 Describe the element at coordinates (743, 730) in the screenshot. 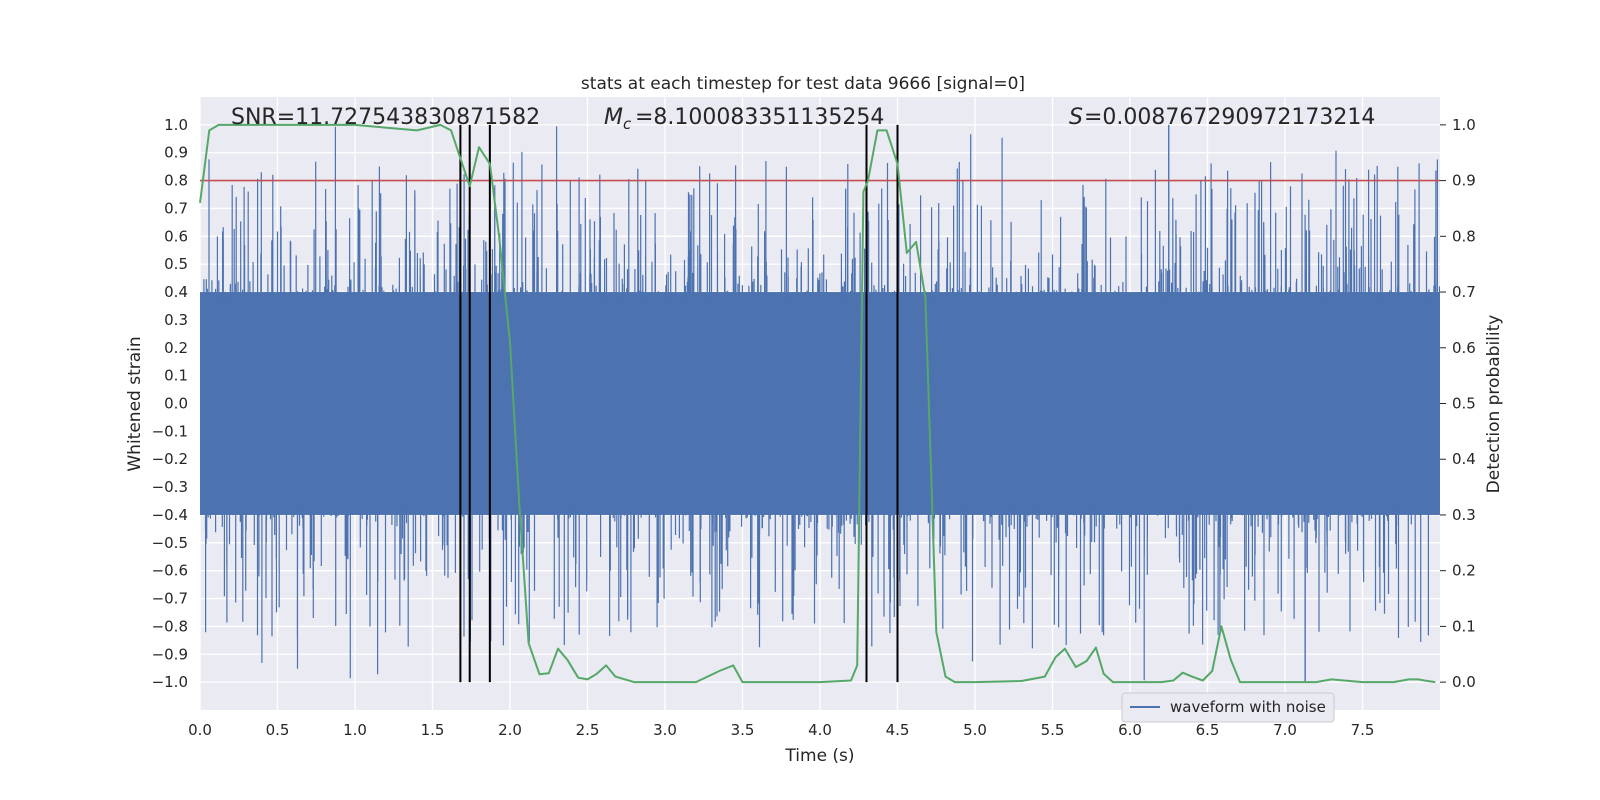

I see `x-tick-label: 3.5` at that location.